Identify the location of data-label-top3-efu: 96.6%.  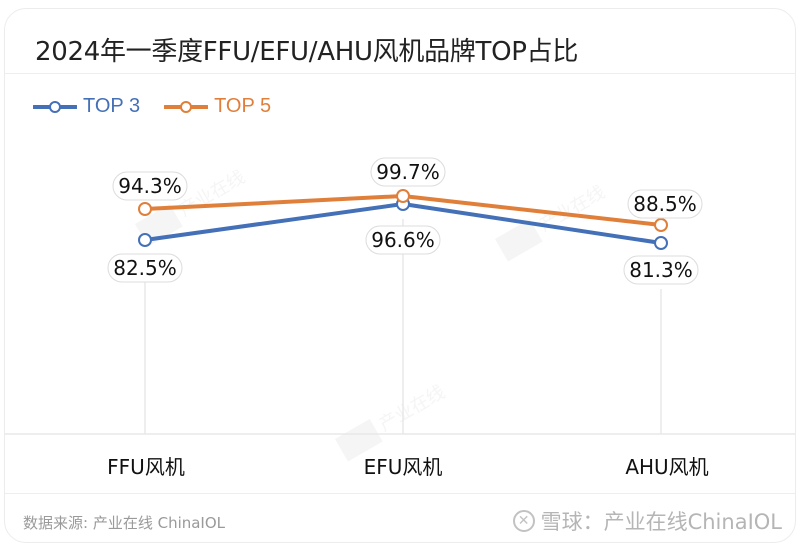
(403, 240).